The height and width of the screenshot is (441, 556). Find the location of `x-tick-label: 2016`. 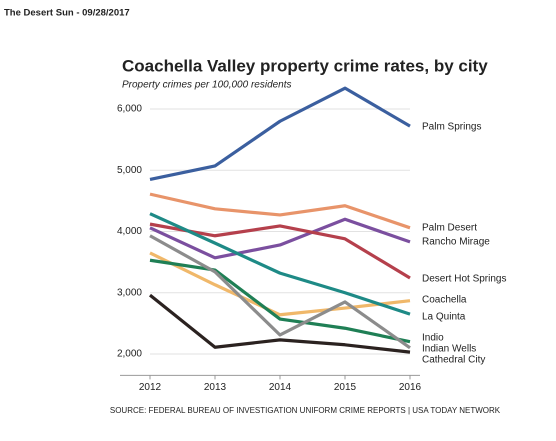

x-tick-label: 2016 is located at coordinates (410, 387).